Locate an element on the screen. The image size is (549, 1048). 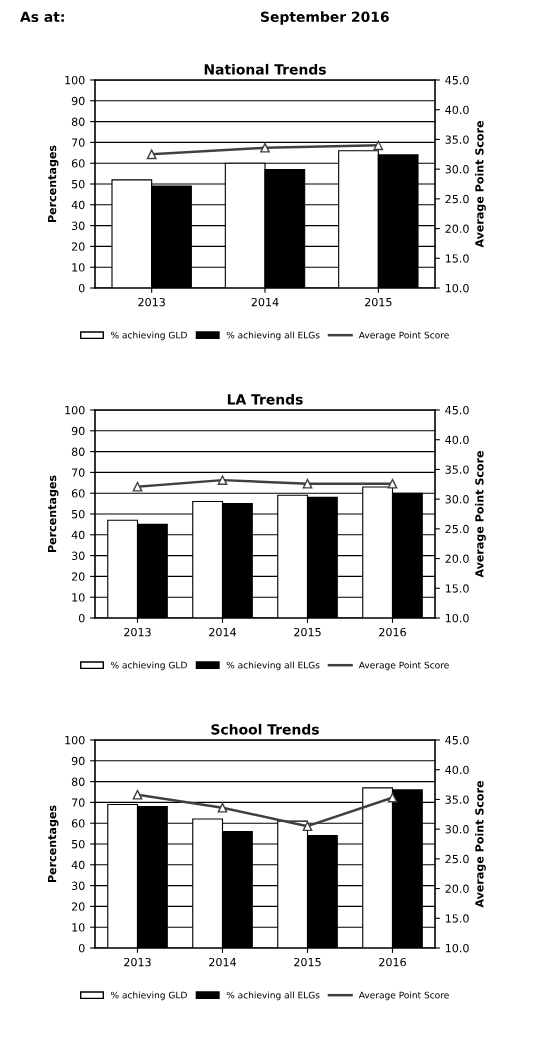
chart-title: LA Trends is located at coordinates (265, 399).